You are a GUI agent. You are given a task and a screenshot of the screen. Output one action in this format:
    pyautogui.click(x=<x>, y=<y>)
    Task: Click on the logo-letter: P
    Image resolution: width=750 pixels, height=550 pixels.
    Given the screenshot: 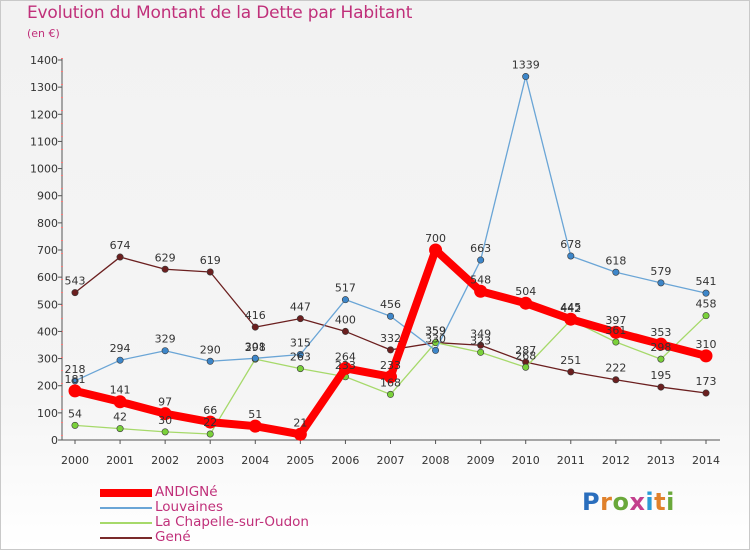 What is the action you would take?
    pyautogui.click(x=591, y=502)
    